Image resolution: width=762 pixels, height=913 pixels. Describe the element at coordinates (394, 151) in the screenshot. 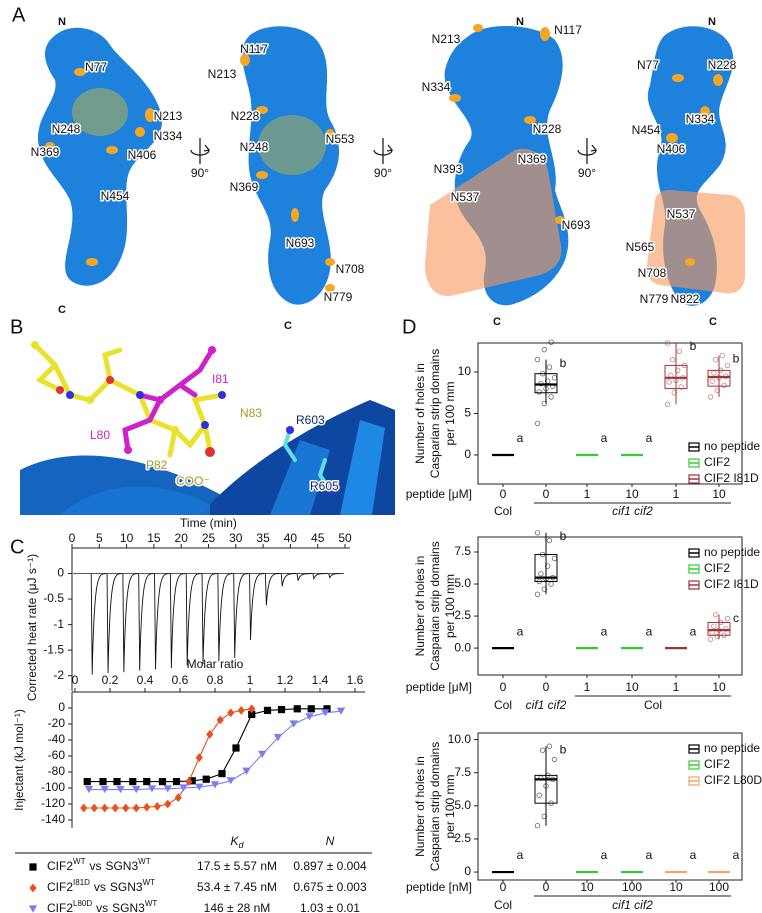

I see `rotation-icons` at that location.